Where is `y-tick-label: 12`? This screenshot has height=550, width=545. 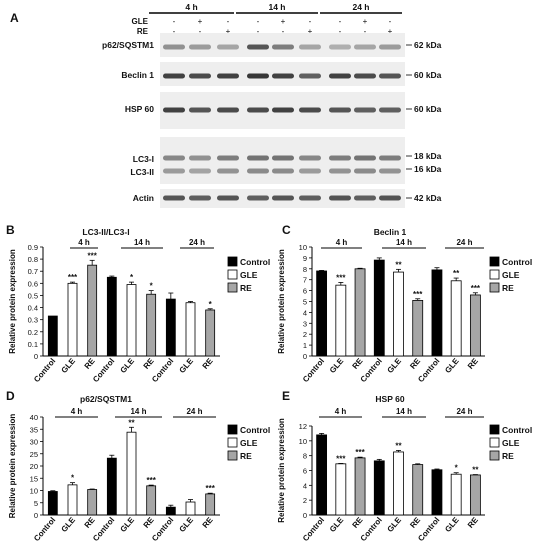 y-tick-label: 12 is located at coordinates (303, 426).